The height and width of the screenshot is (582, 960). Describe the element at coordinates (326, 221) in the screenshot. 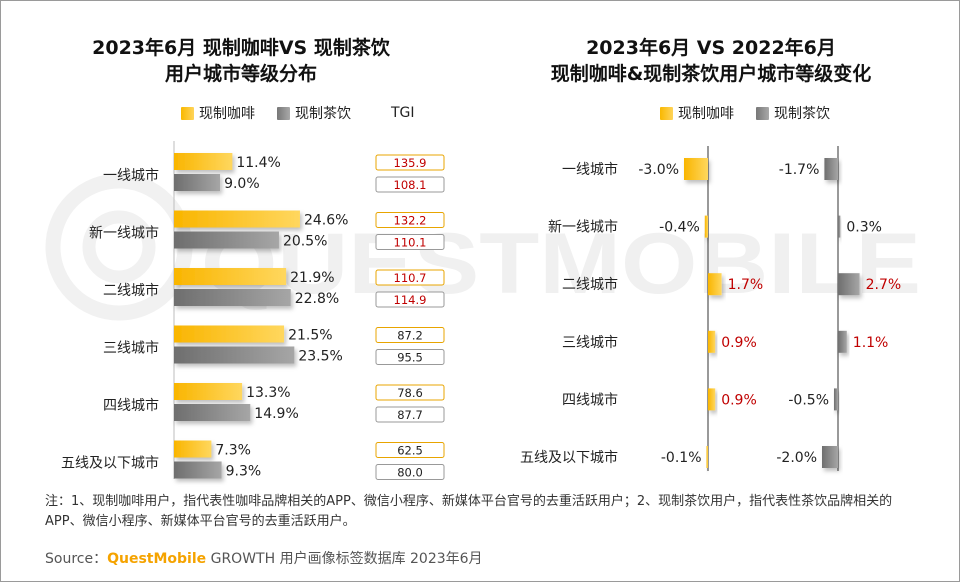

I see `coffee-value-label: 24.6%` at that location.